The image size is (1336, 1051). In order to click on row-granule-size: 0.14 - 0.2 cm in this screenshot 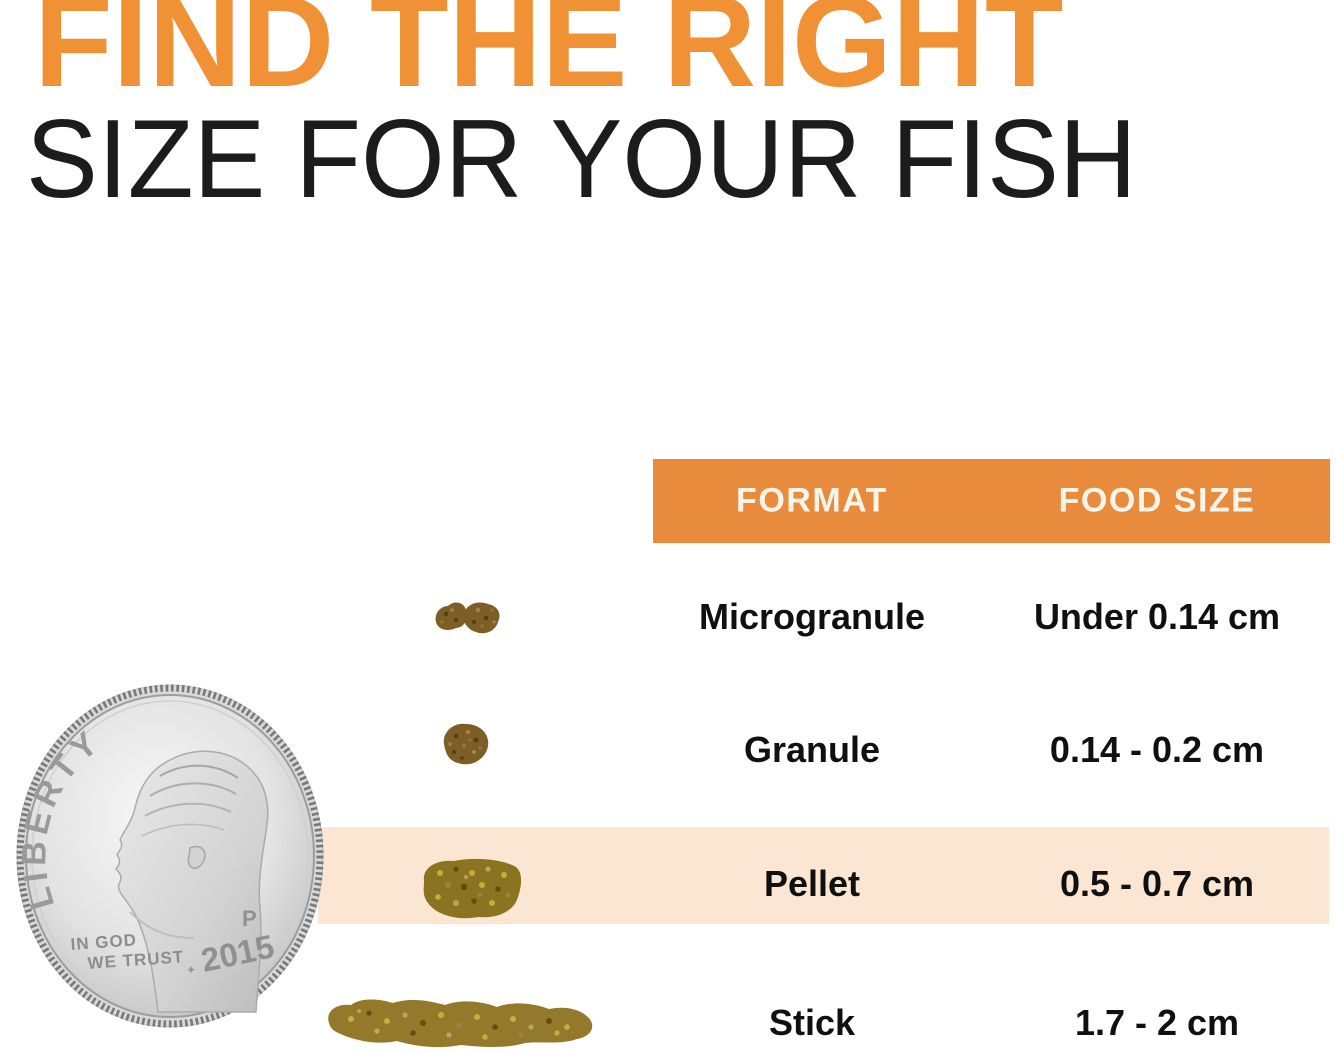, I will do `click(1157, 749)`.